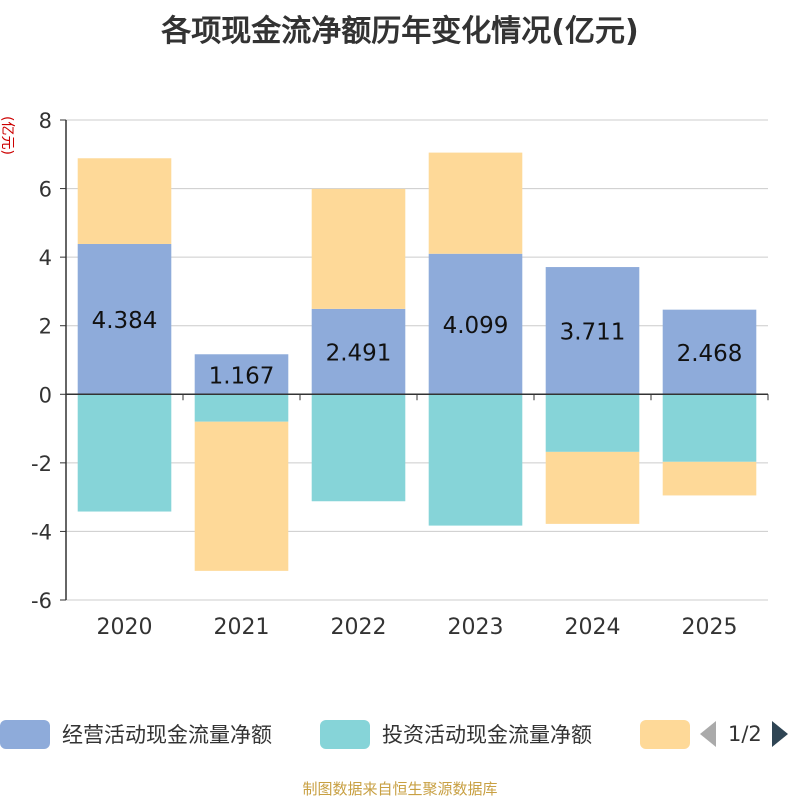 The width and height of the screenshot is (800, 800). Describe the element at coordinates (476, 627) in the screenshot. I see `x-tick-label-2023: 2023` at that location.